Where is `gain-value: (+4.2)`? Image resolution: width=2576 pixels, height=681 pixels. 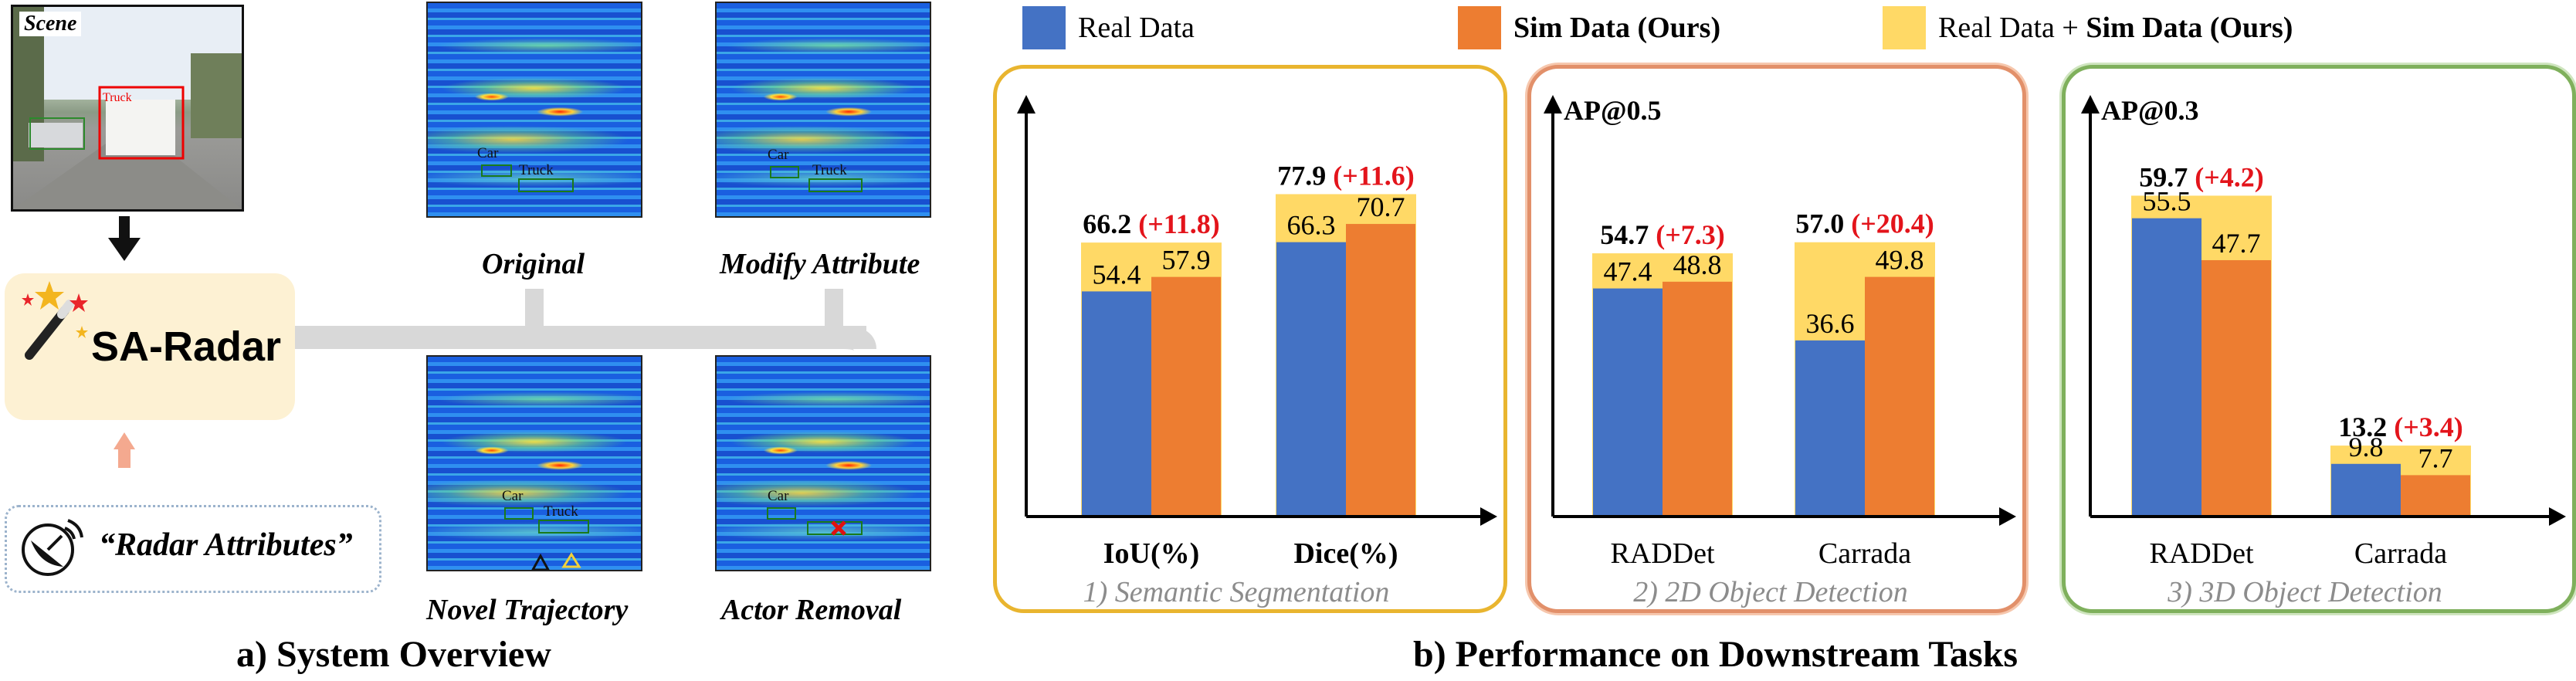 gain-value: (+4.2) is located at coordinates (2229, 176).